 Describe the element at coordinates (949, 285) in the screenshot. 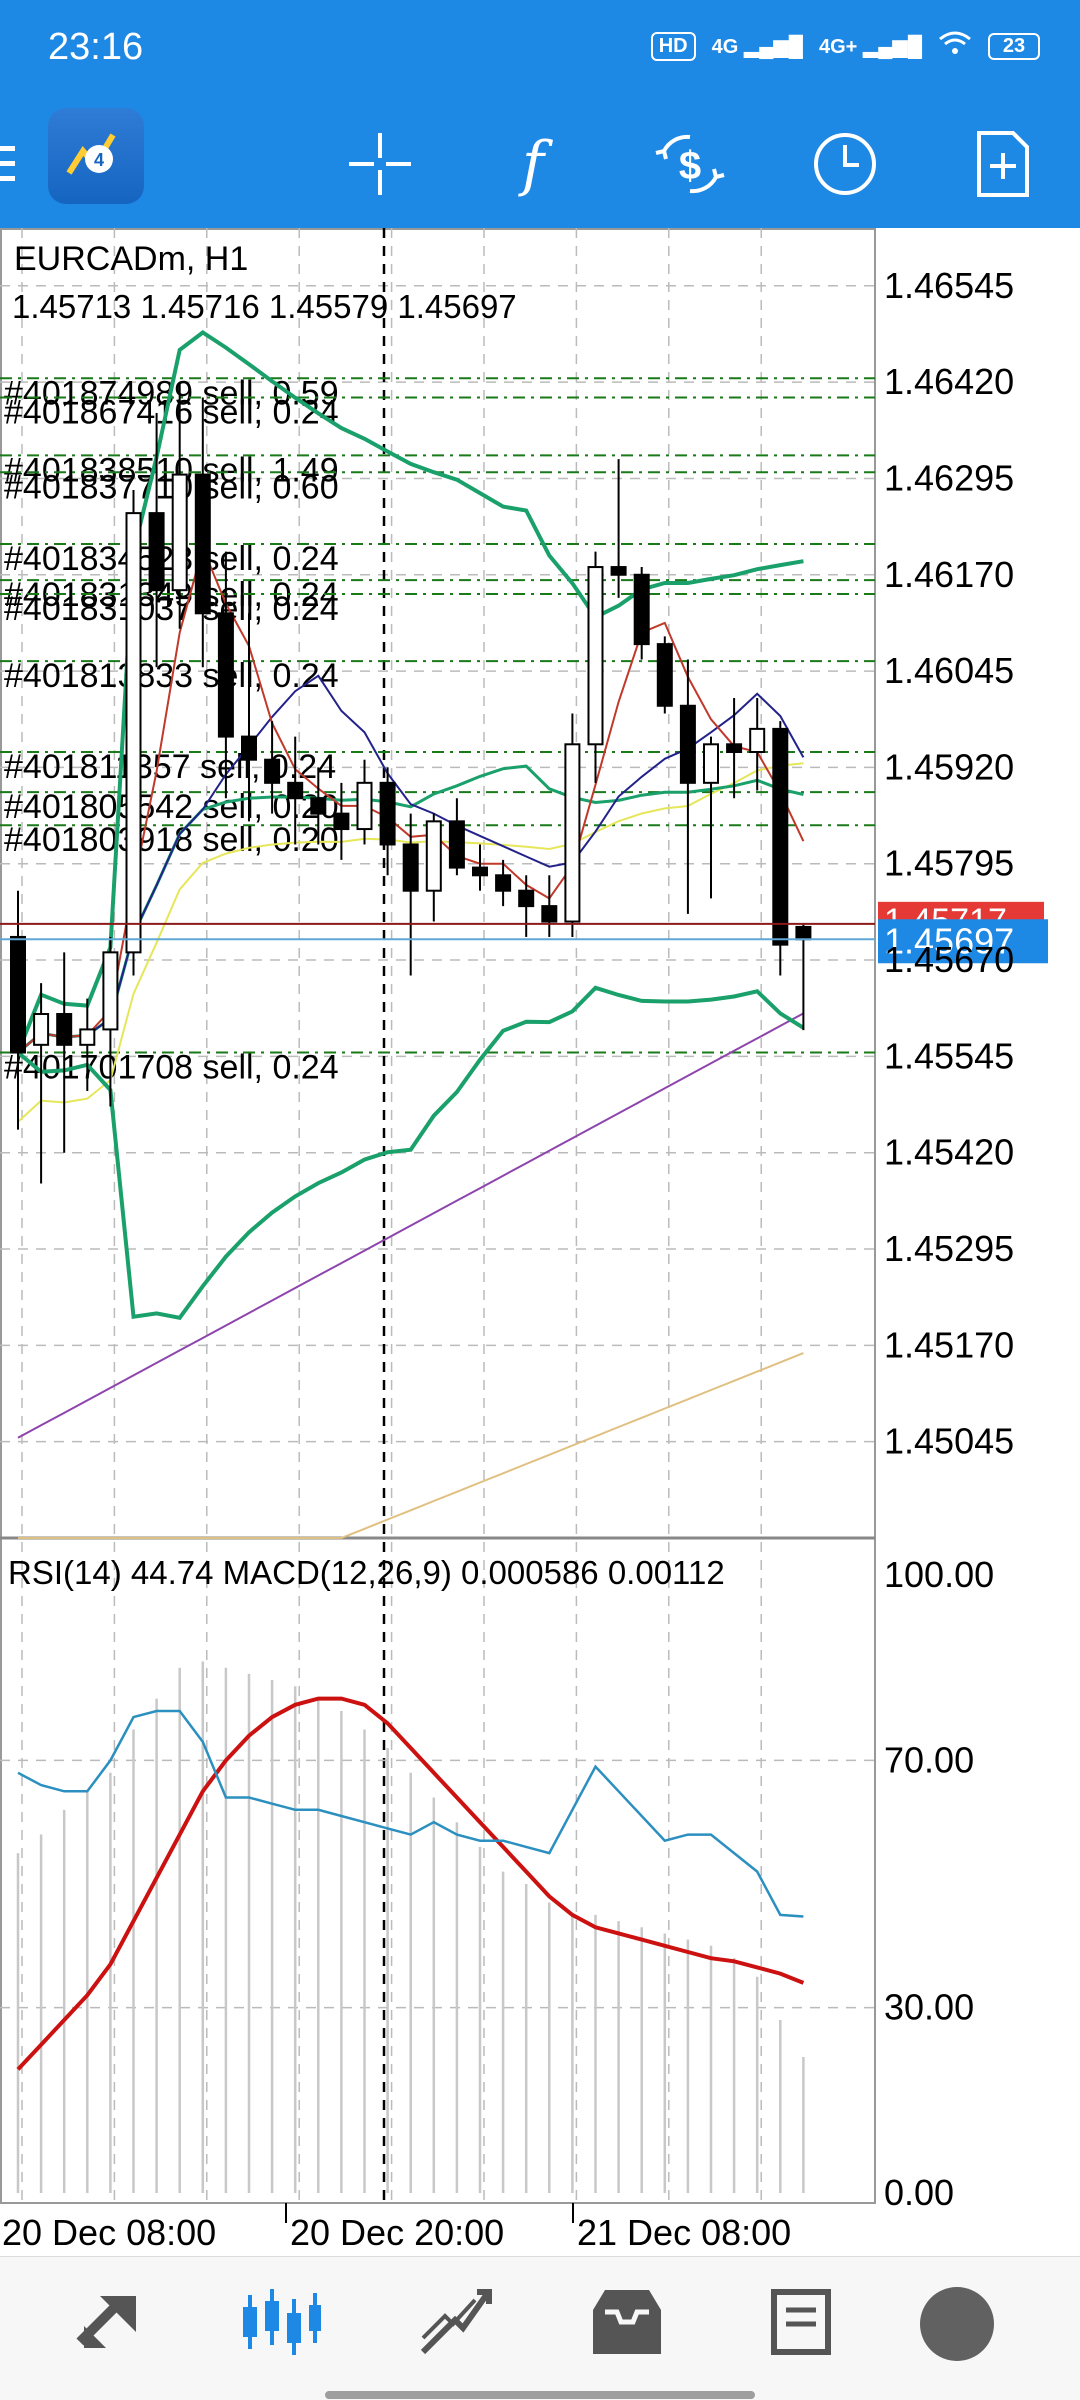

I see `price-axis-label: 1.46545` at that location.